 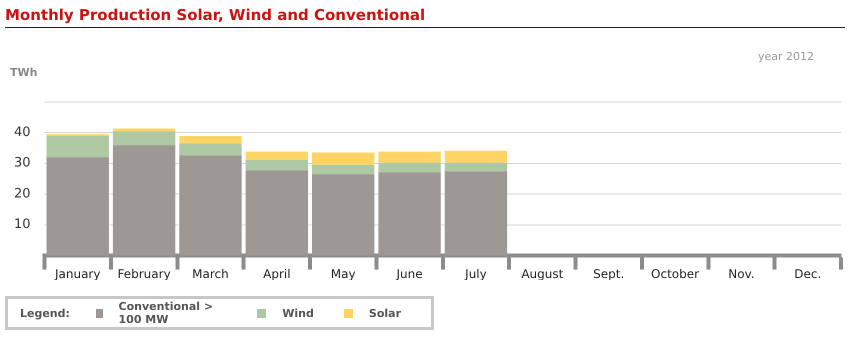 What do you see at coordinates (425, 17) in the screenshot?
I see `chart-title: Monthly Production Solar, Wind and Conventional` at bounding box center [425, 17].